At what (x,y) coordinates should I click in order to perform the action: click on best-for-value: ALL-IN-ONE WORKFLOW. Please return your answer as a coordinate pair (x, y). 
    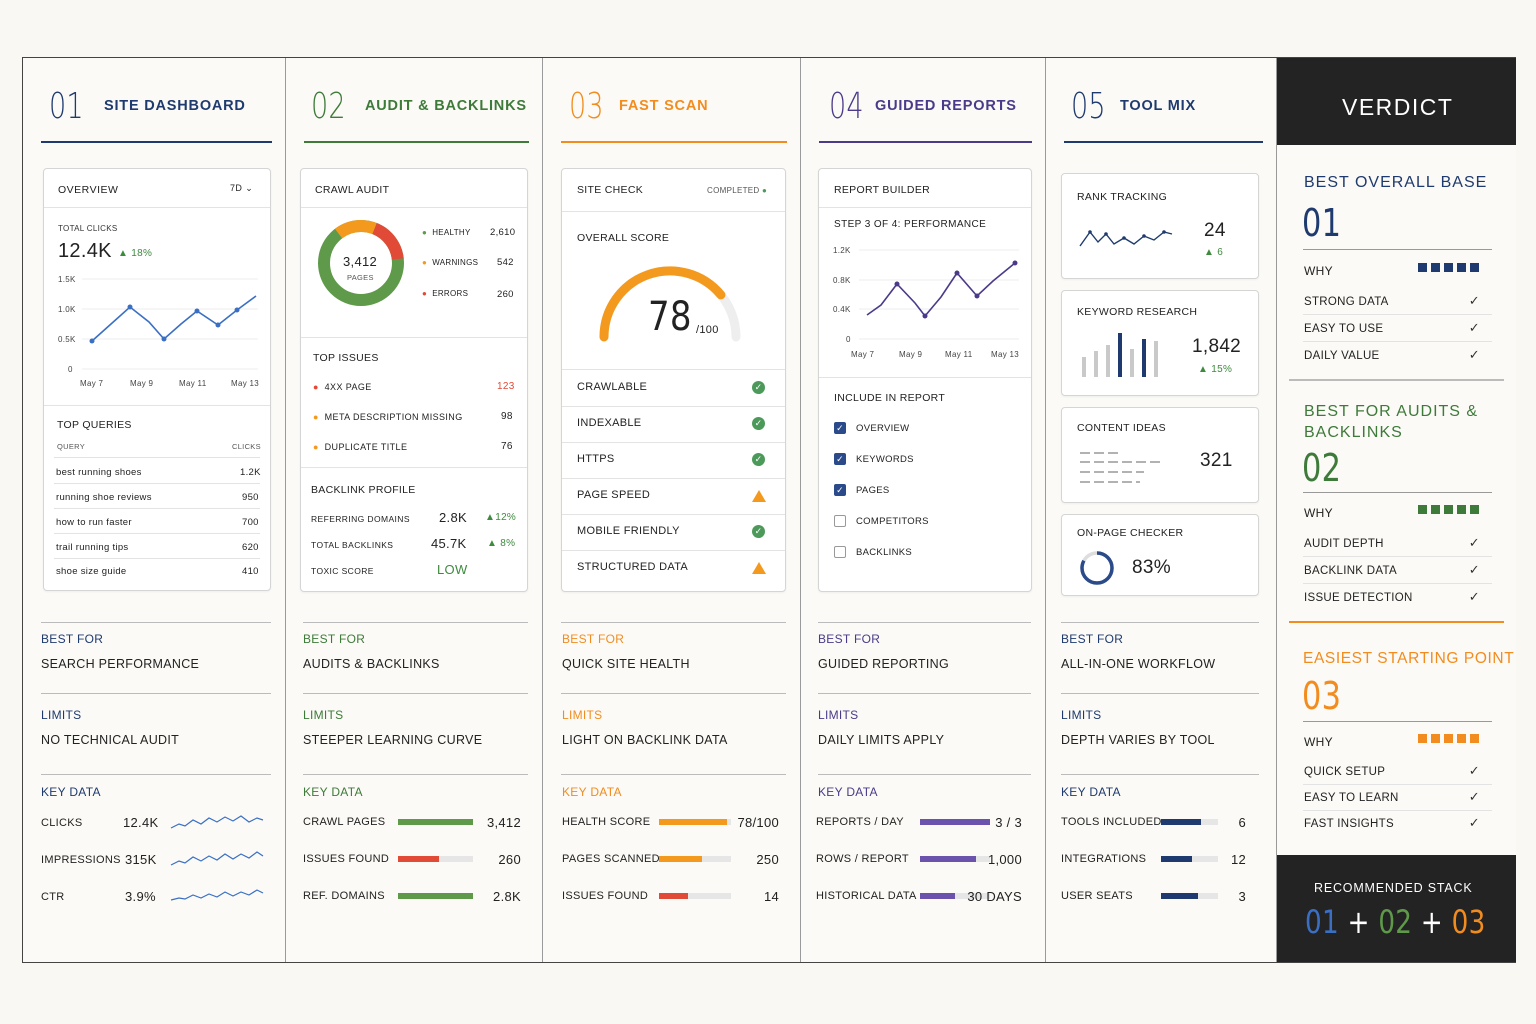
    Looking at the image, I should click on (1138, 664).